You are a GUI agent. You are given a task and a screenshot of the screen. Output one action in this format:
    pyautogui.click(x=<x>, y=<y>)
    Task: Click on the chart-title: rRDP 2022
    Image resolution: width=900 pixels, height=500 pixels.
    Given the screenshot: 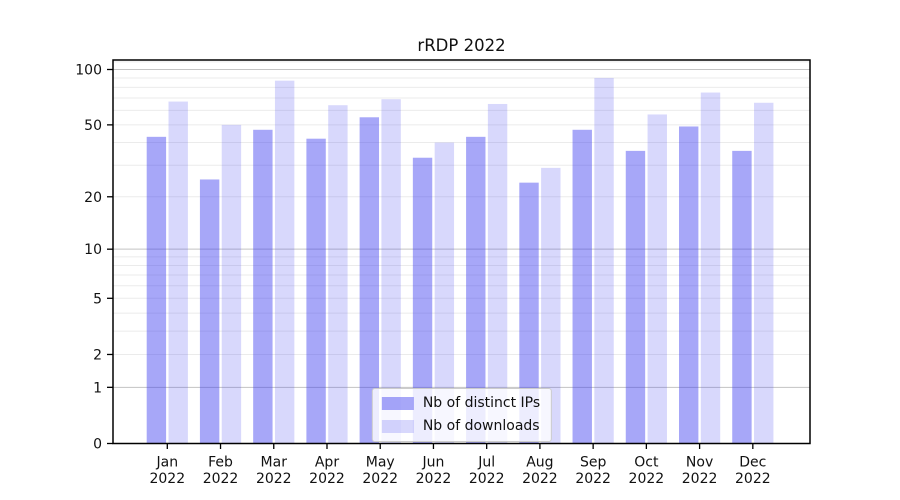 What is the action you would take?
    pyautogui.click(x=461, y=45)
    